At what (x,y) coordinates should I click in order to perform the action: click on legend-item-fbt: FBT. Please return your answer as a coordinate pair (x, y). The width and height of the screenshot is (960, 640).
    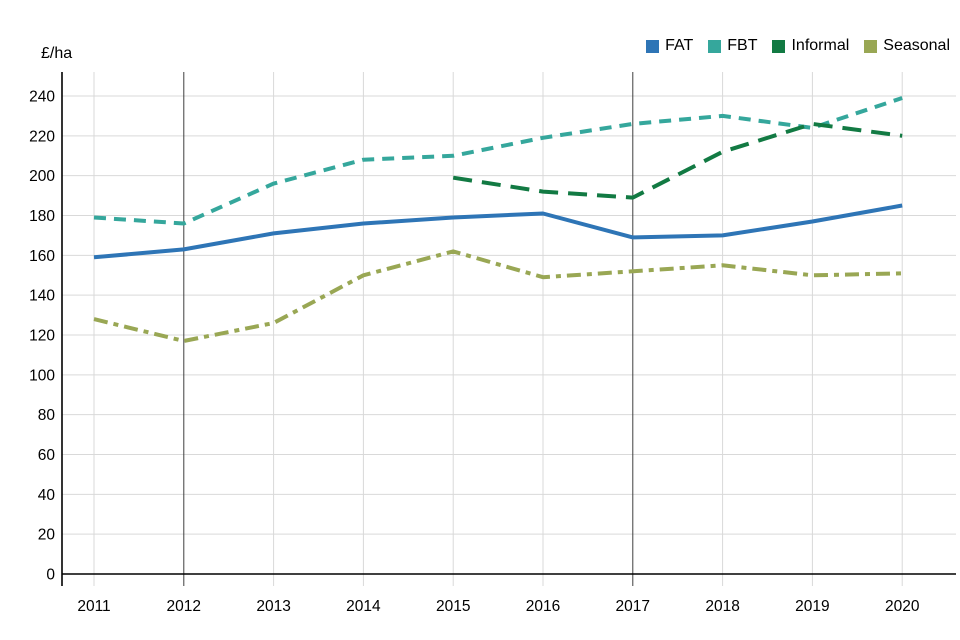
    Looking at the image, I should click on (732, 46).